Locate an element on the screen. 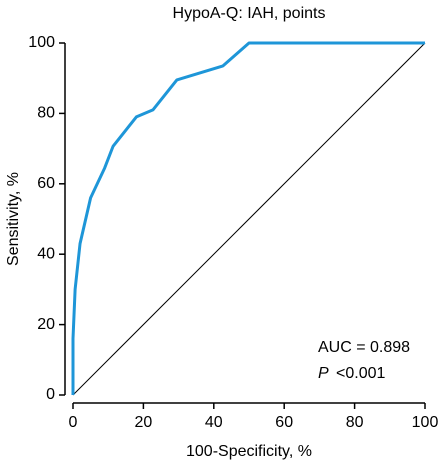 Image resolution: width=441 pixels, height=465 pixels. x-tick-label: 60 is located at coordinates (284, 422).